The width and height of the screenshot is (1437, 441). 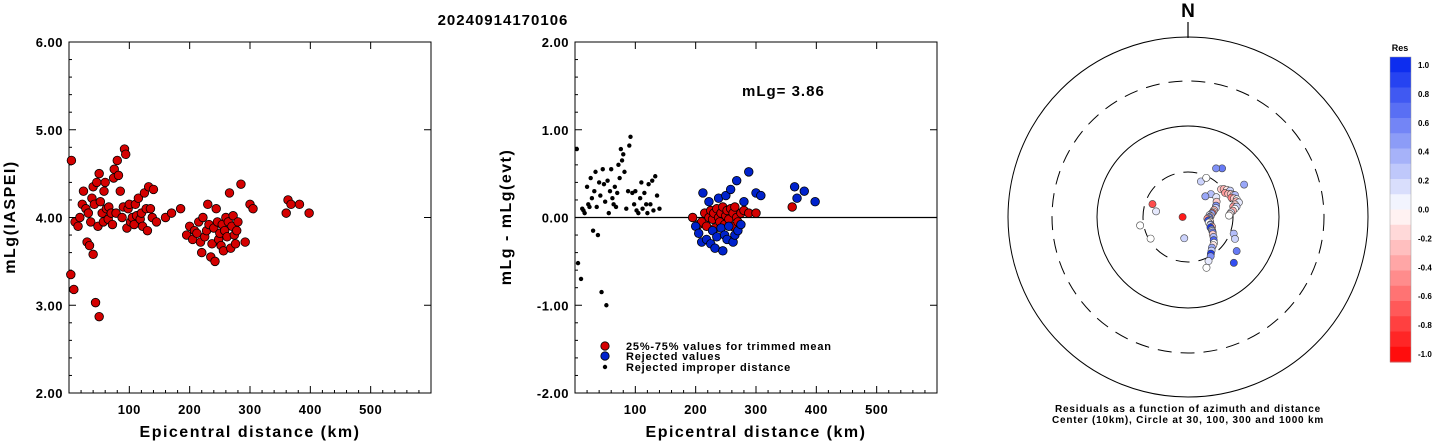 I want to click on y-tick-label: -1.00, so click(x=553, y=305).